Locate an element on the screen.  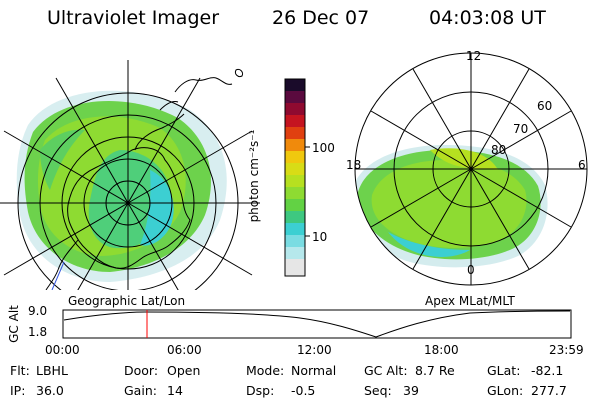
colorbar-tick-10: 10 is located at coordinates (320, 237).